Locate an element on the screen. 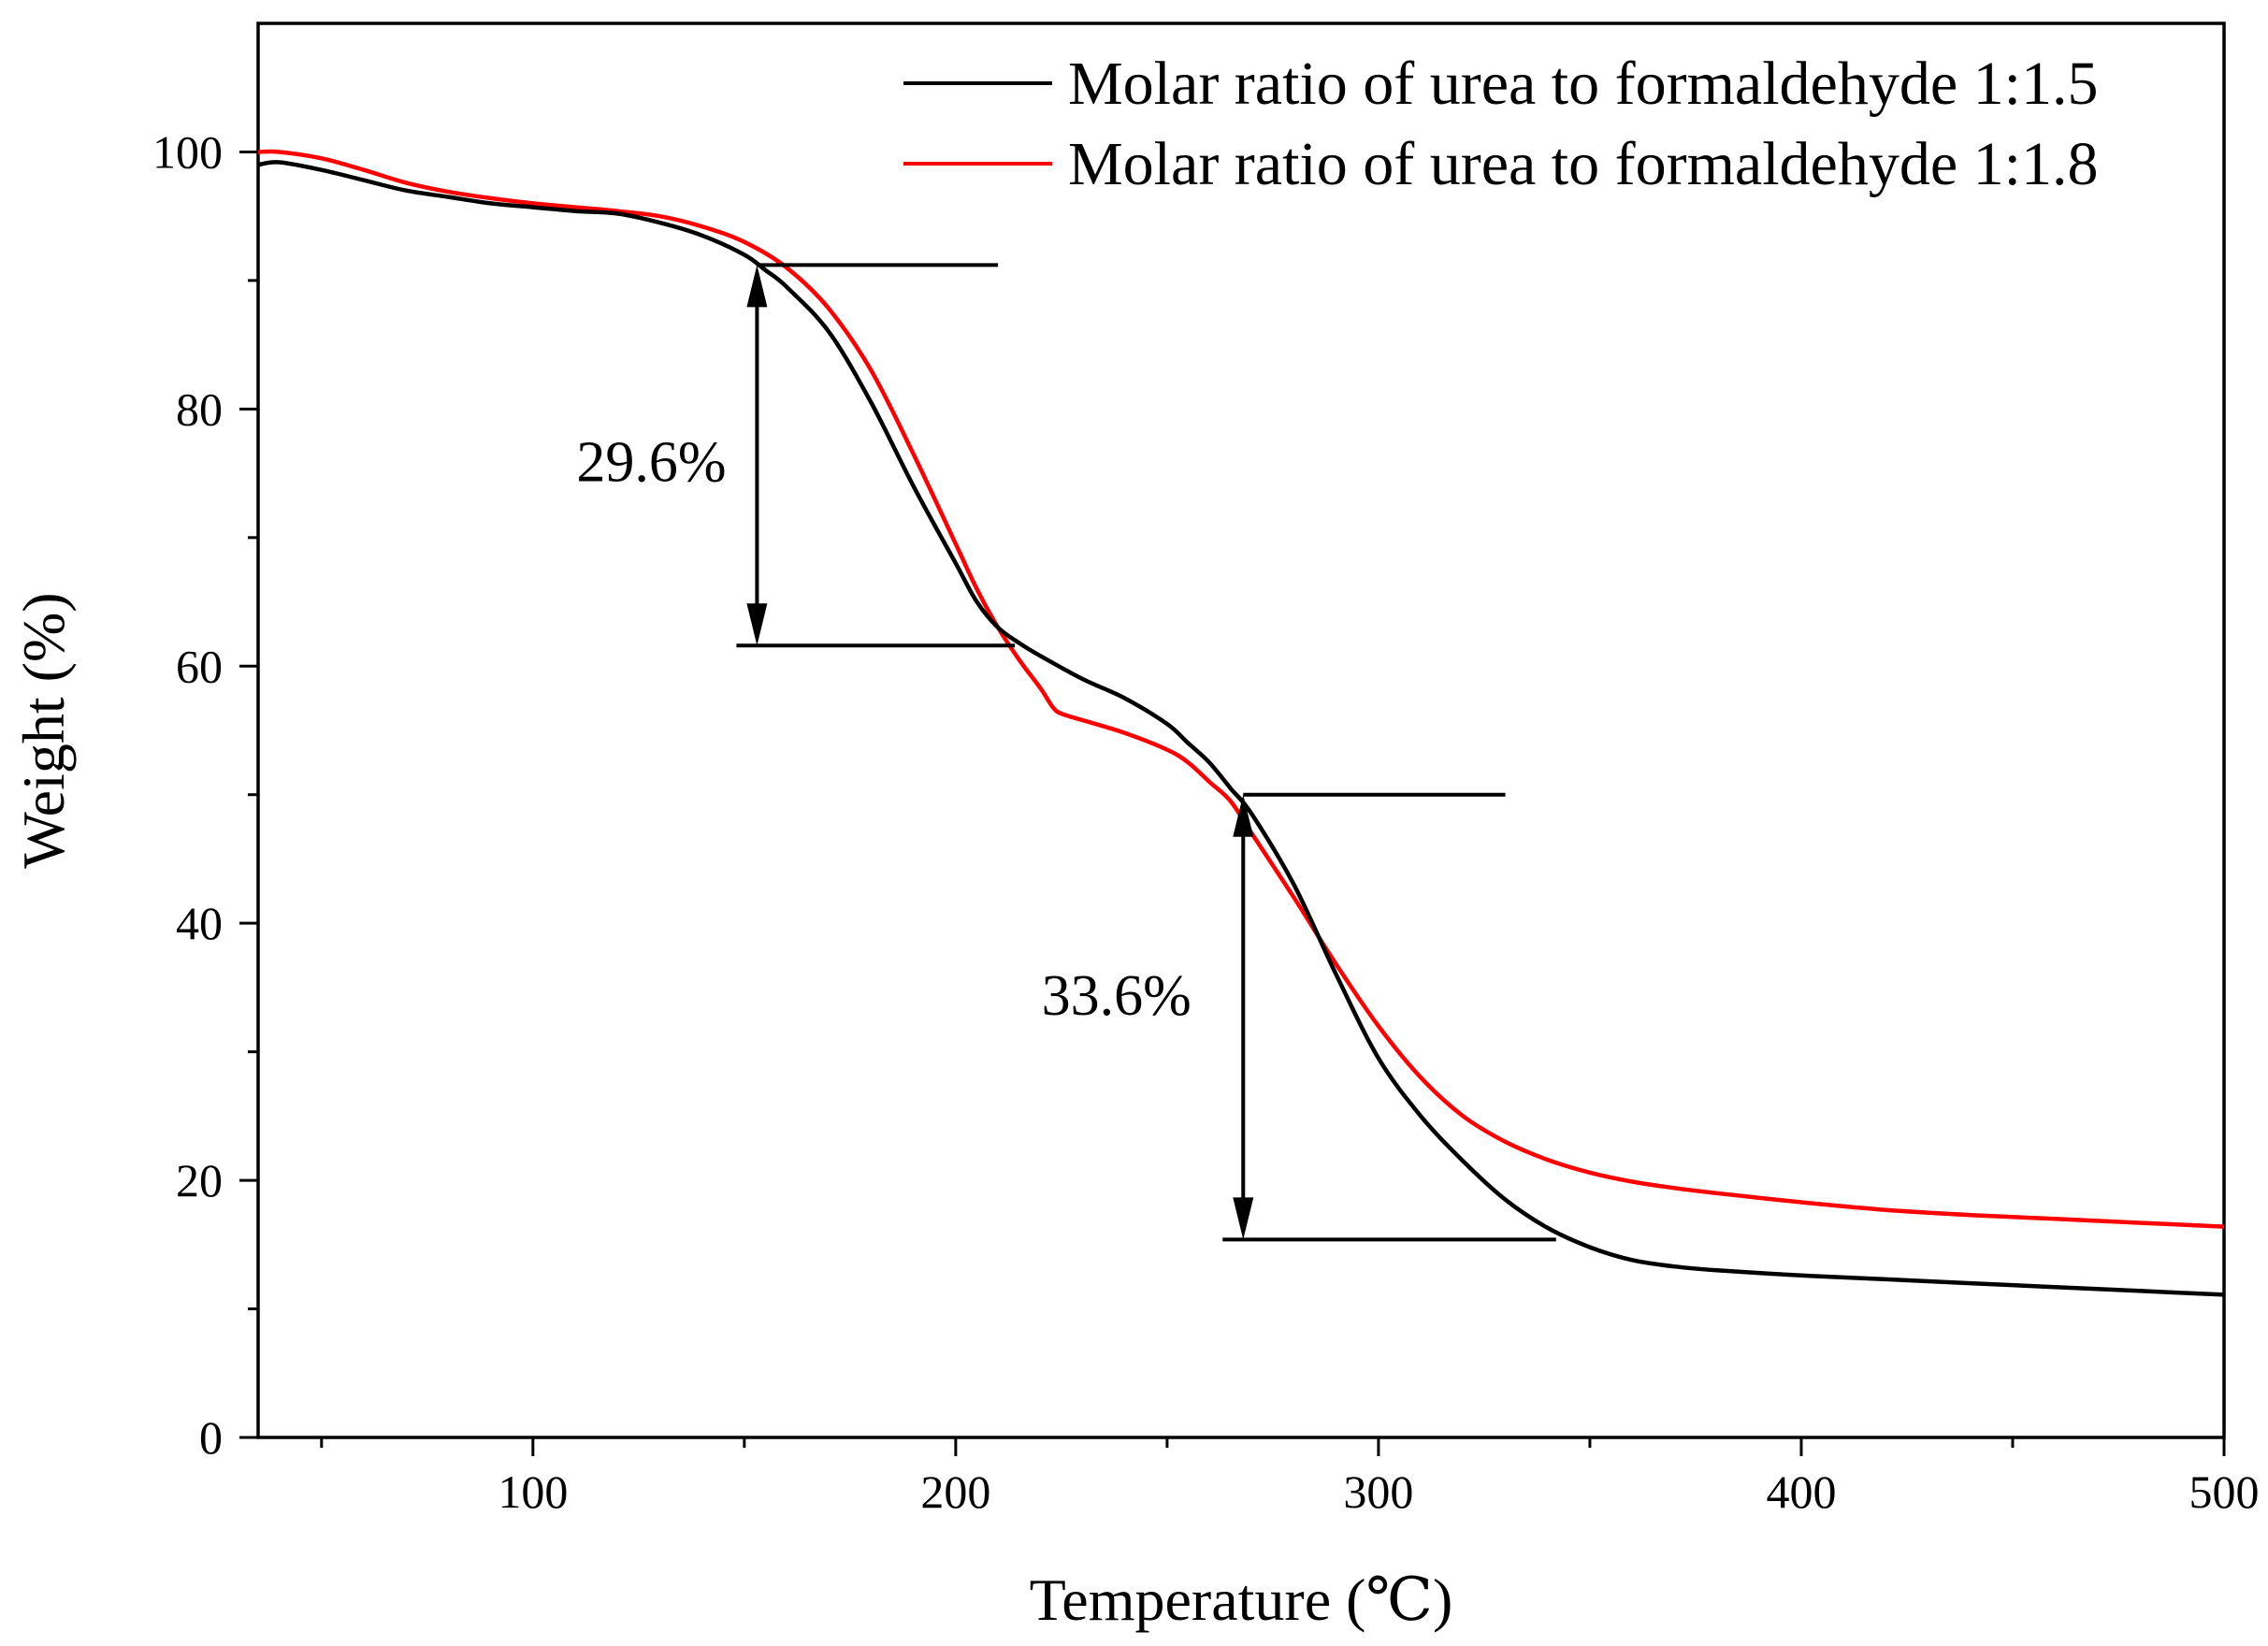 This screenshot has width=2268, height=1646. x-tick-label: 400 is located at coordinates (1801, 1492).